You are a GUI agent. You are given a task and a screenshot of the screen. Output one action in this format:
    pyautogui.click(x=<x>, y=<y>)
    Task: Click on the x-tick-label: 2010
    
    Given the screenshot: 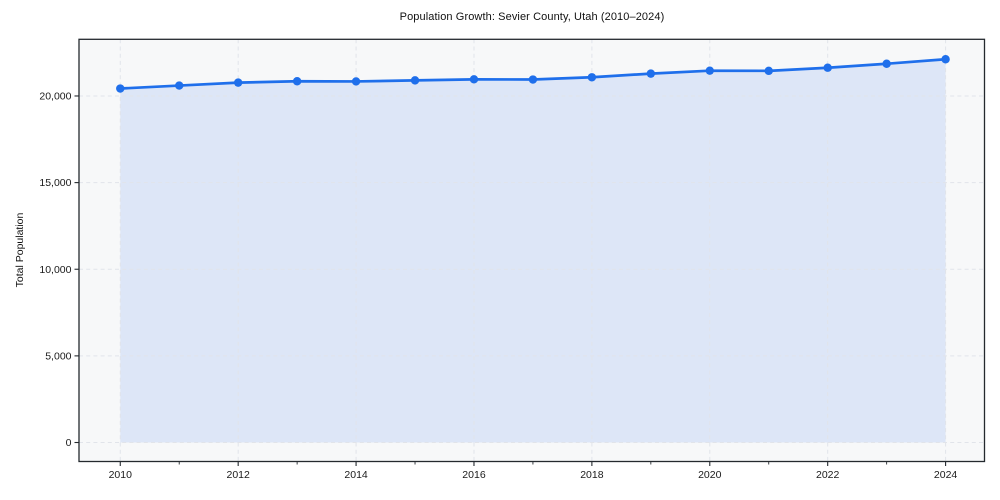 What is the action you would take?
    pyautogui.click(x=121, y=475)
    